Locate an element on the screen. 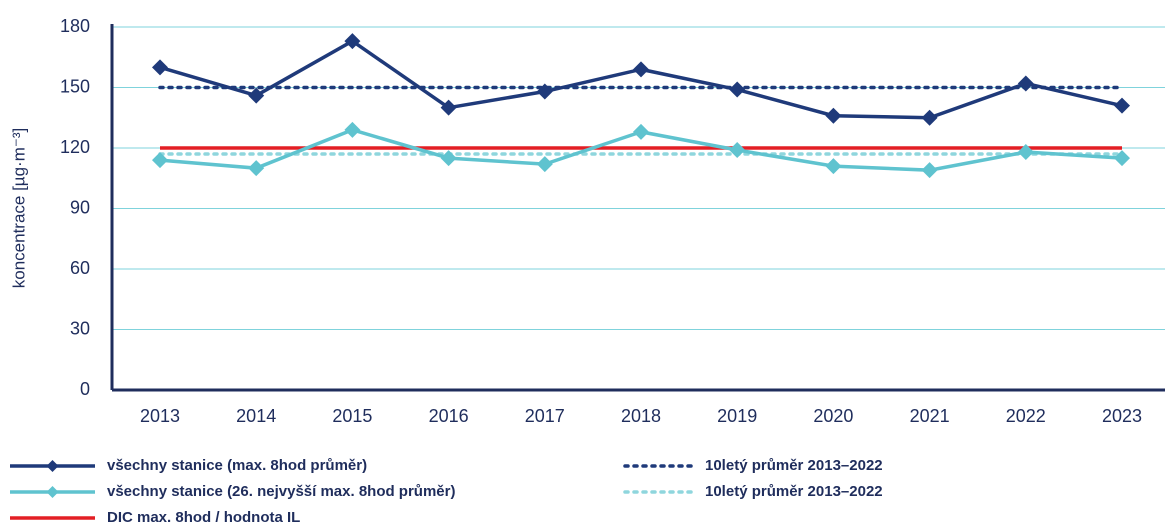  x-tick-label: 2014 is located at coordinates (256, 416).